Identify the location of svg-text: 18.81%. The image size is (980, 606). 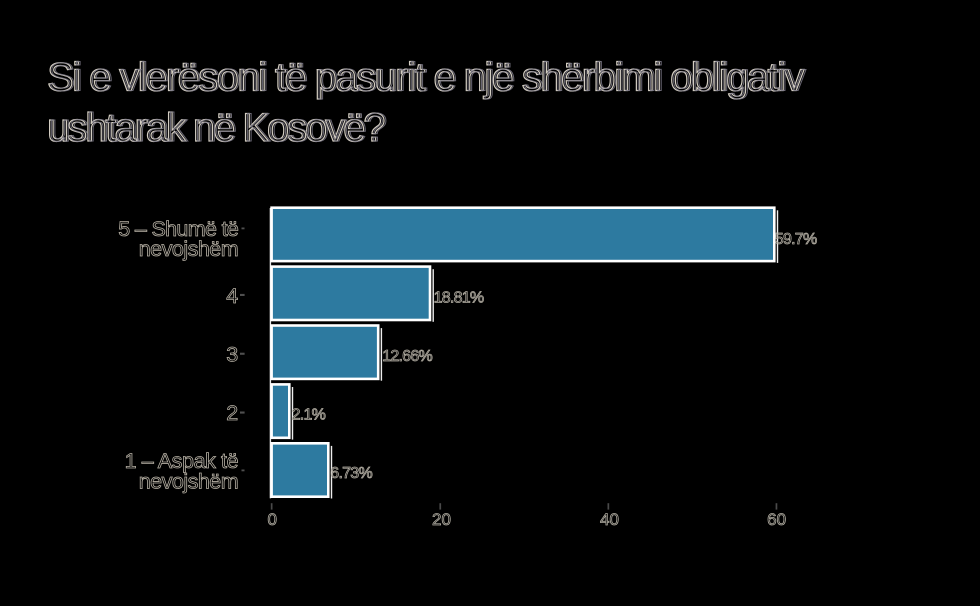
(459, 298).